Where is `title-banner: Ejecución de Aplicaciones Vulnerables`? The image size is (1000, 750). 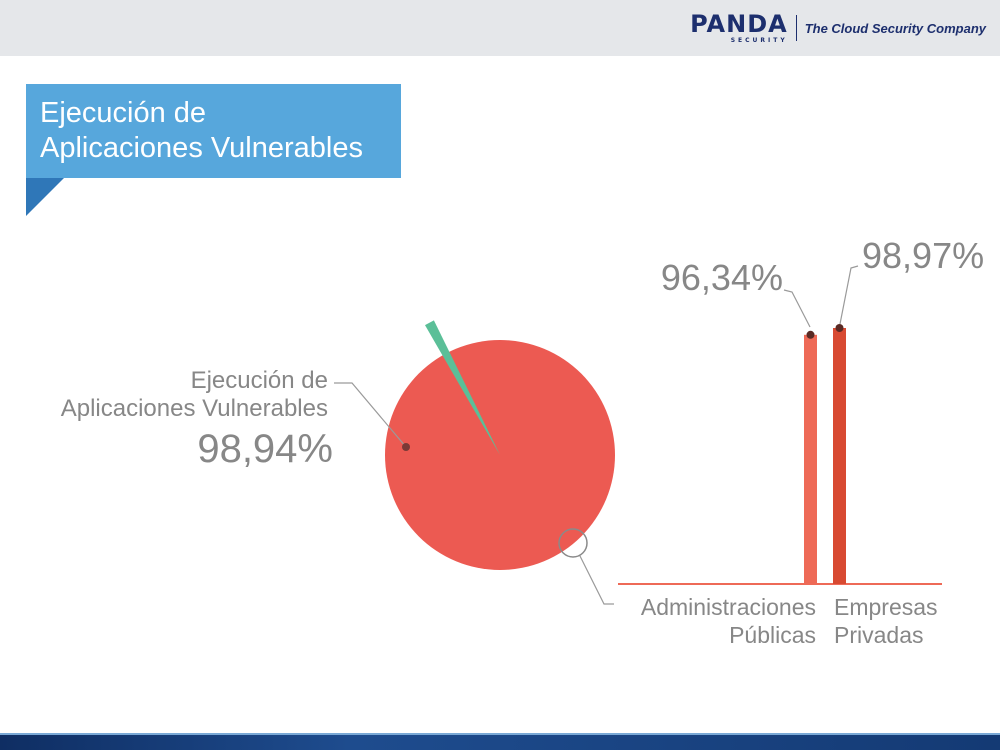 title-banner: Ejecución de Aplicaciones Vulnerables is located at coordinates (213, 131).